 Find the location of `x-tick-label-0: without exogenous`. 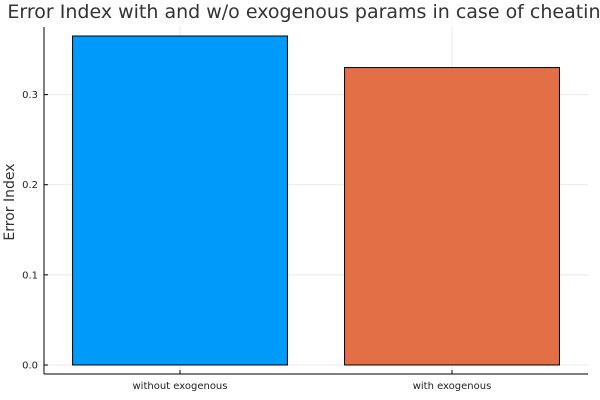

x-tick-label-0: without exogenous is located at coordinates (180, 386).